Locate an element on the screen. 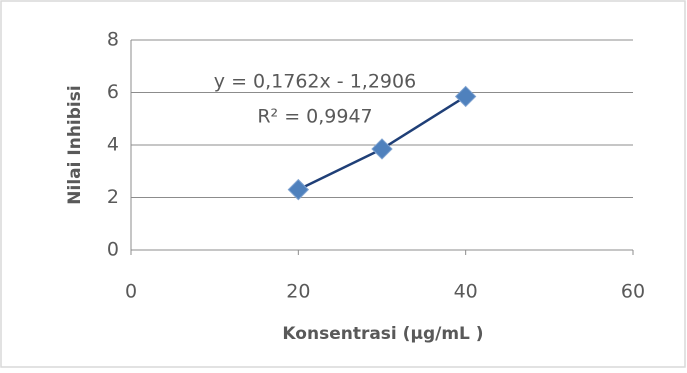 The width and height of the screenshot is (687, 373). y-axis-title: Nilai Inhibisi is located at coordinates (75, 144).